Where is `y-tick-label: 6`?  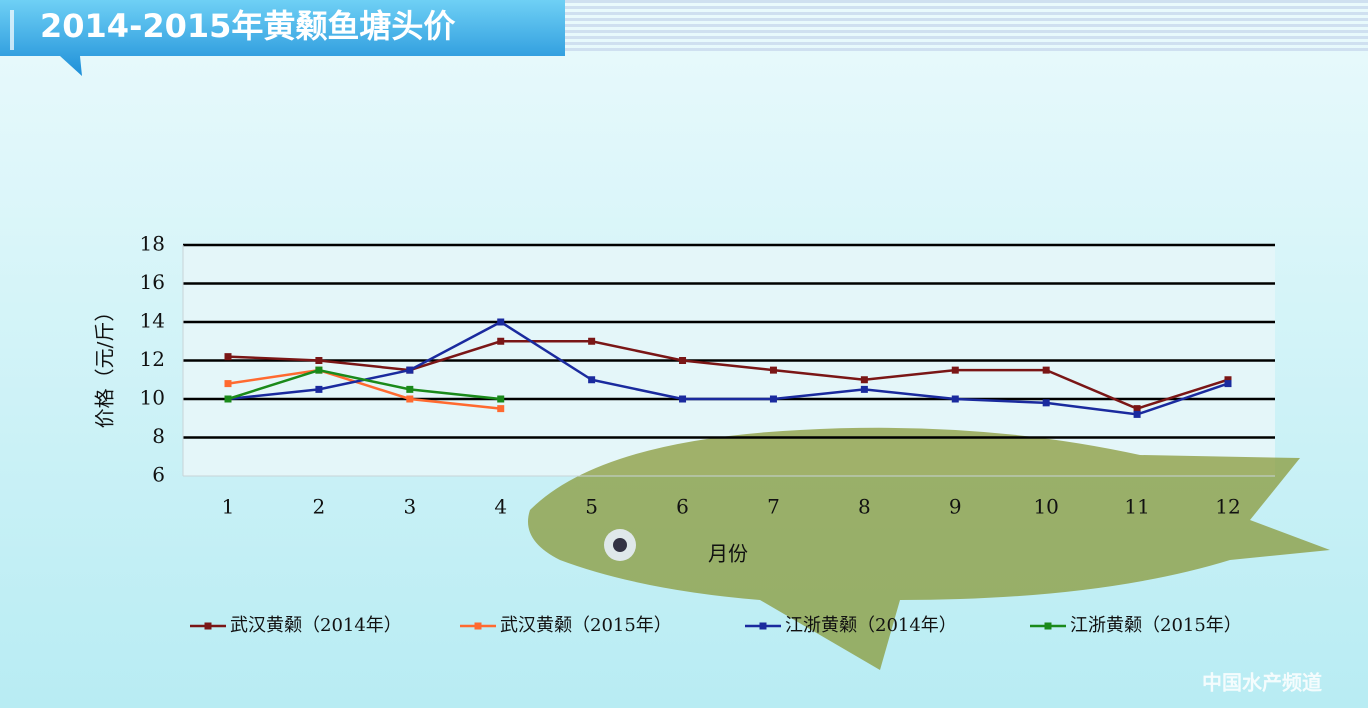
y-tick-label: 6 is located at coordinates (158, 475).